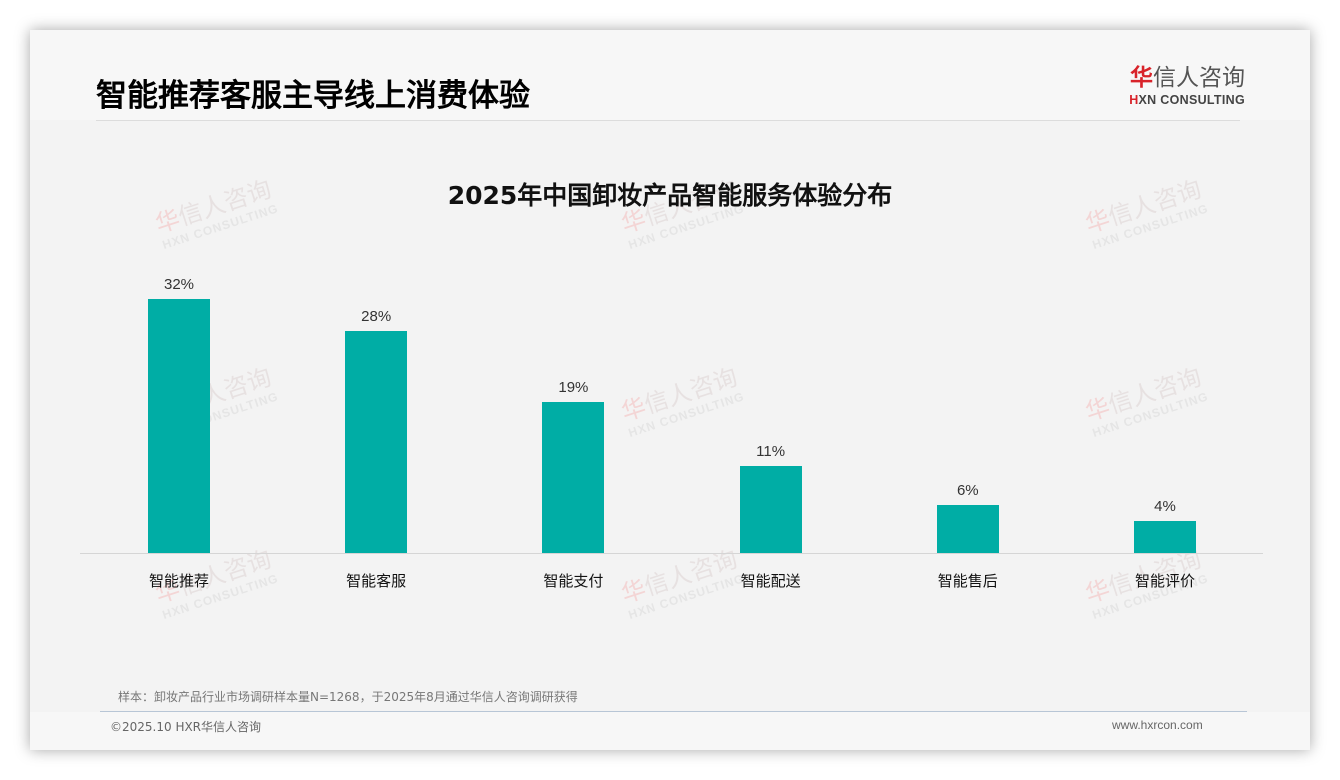  Describe the element at coordinates (573, 388) in the screenshot. I see `bar-value-label: 19%` at that location.